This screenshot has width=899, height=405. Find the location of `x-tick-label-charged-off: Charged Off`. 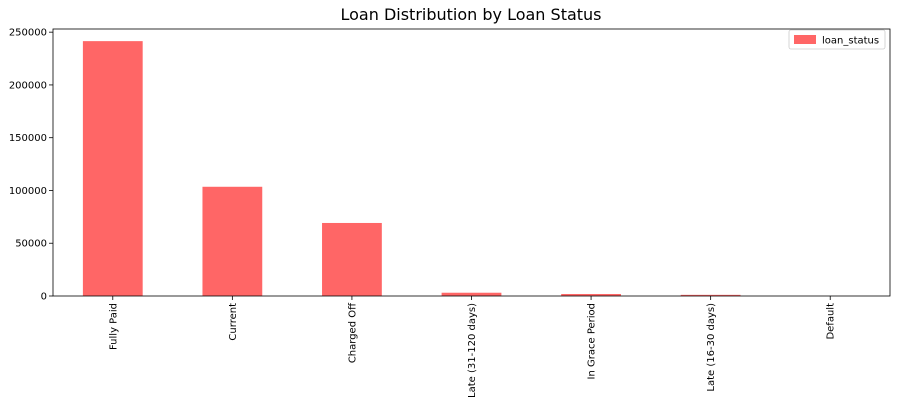

x-tick-label-charged-off: Charged Off is located at coordinates (352, 332).